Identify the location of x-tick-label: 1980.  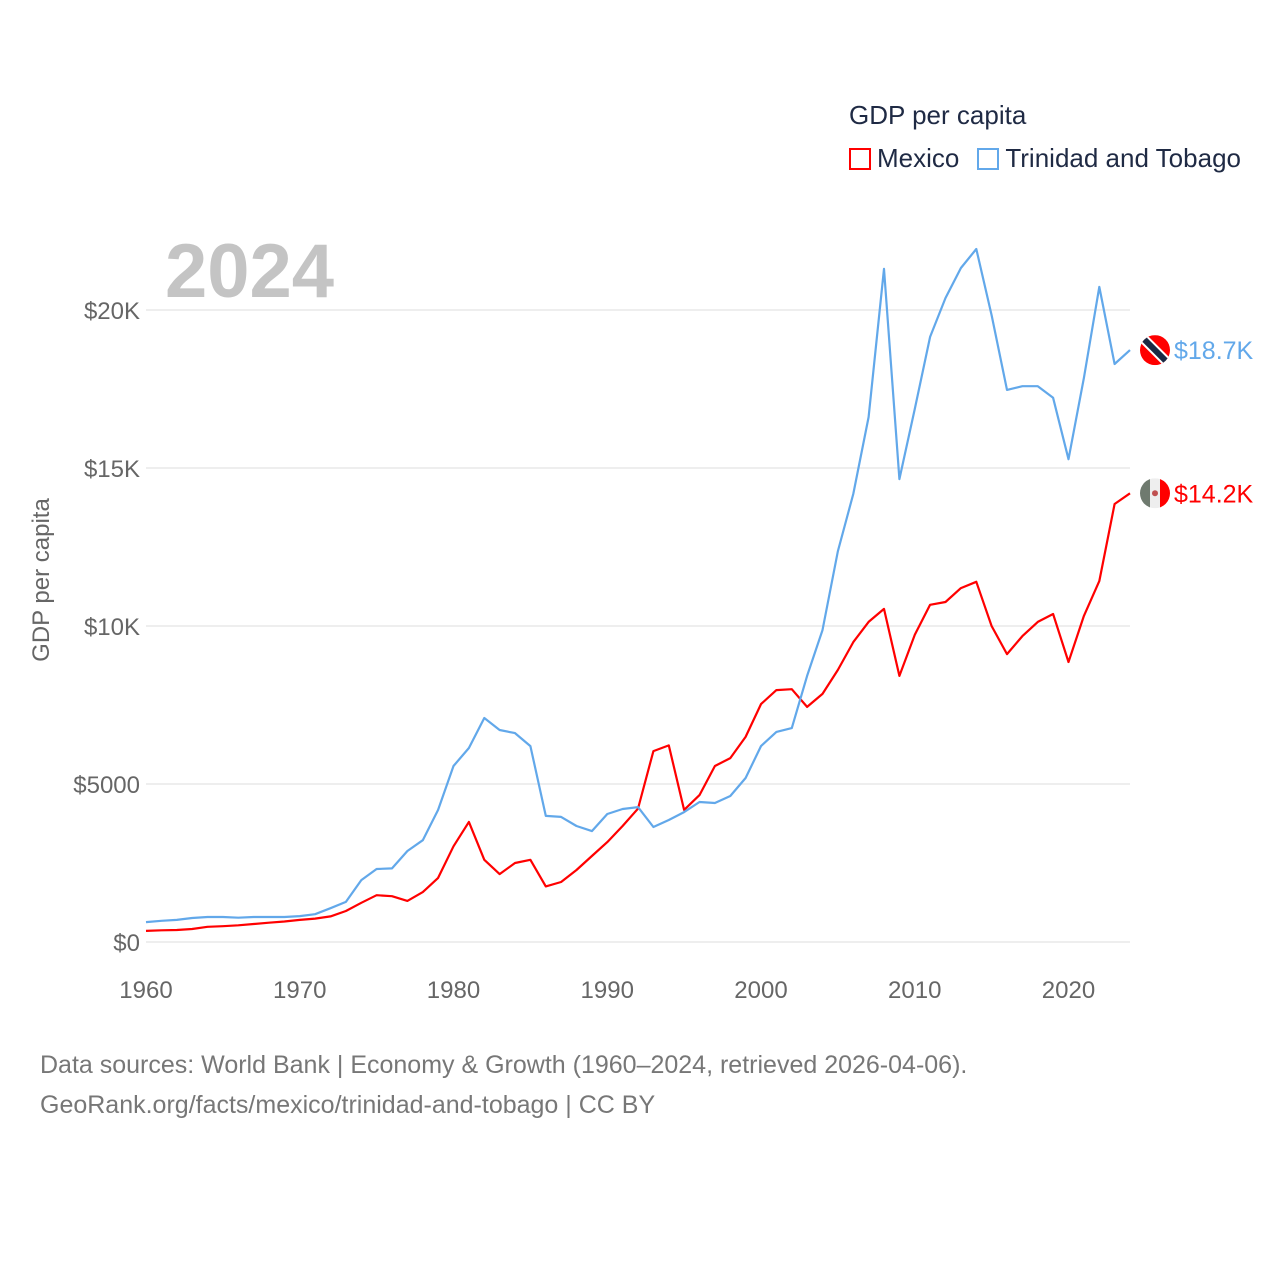
(453, 990).